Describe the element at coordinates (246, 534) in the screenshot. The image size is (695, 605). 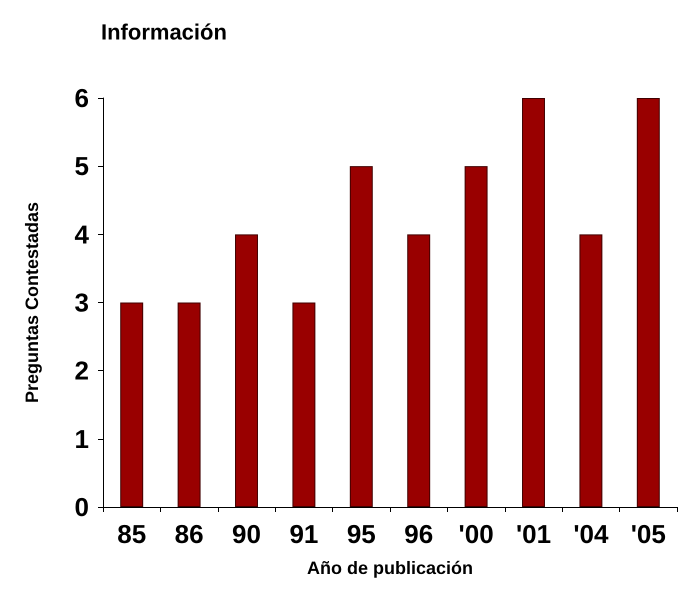
I see `x-tick-label: 90` at that location.